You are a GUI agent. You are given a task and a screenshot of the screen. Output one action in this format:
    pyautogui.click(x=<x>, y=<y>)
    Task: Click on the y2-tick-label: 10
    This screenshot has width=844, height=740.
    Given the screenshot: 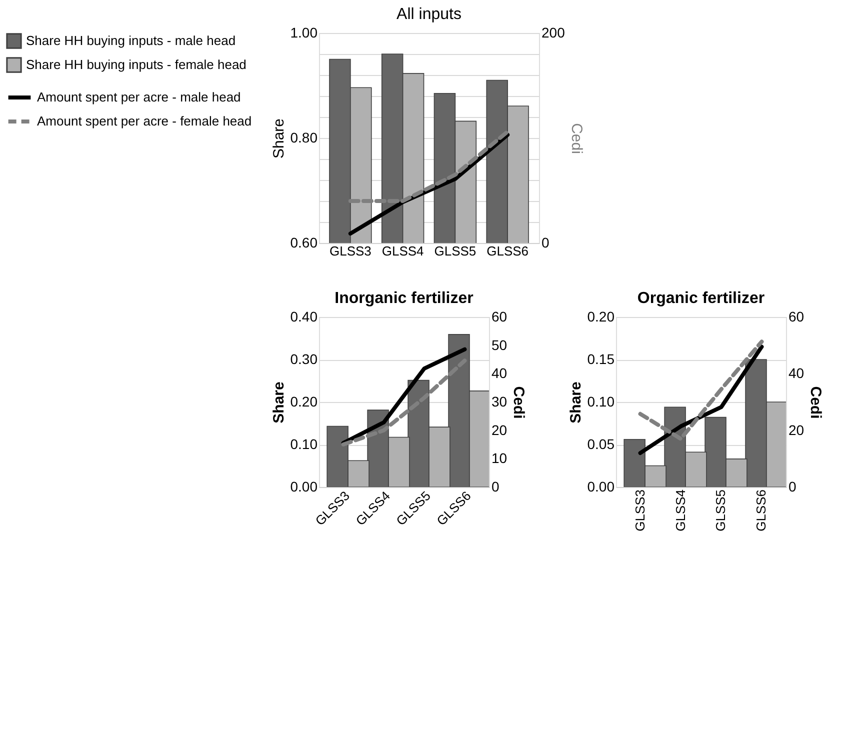 What is the action you would take?
    pyautogui.click(x=500, y=458)
    